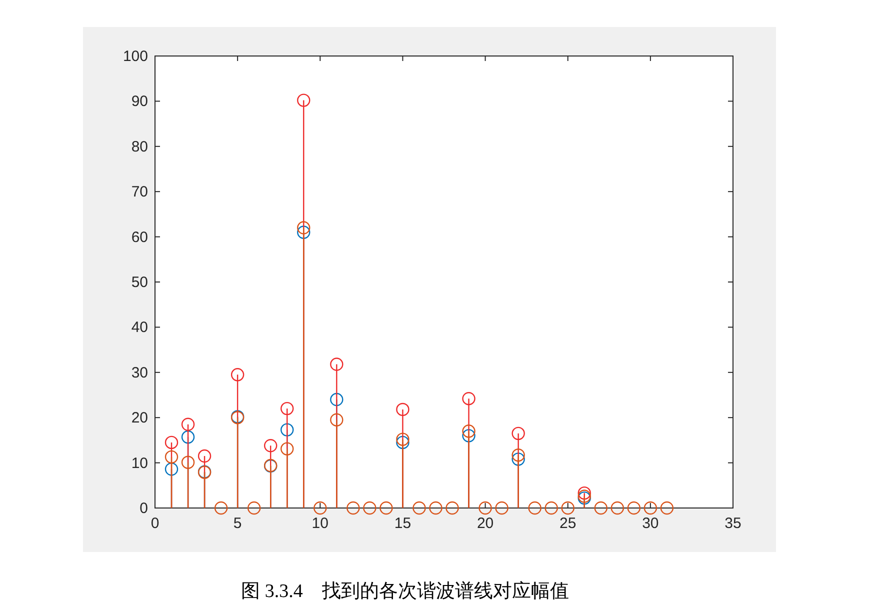 The image size is (874, 615). Describe the element at coordinates (135, 56) in the screenshot. I see `y-tick-label: 100` at that location.